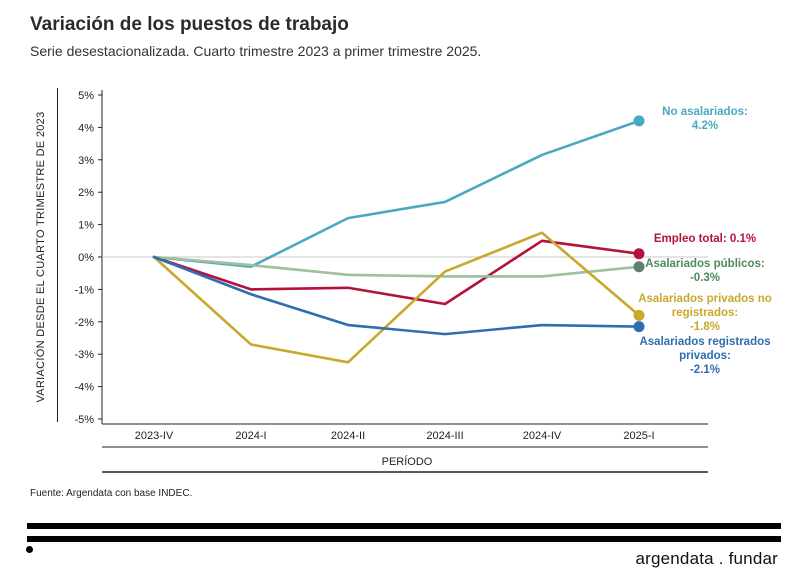 Image resolution: width=800 pixels, height=580 pixels. What do you see at coordinates (407, 461) in the screenshot?
I see `x-axis-label: PERÍODO` at bounding box center [407, 461].